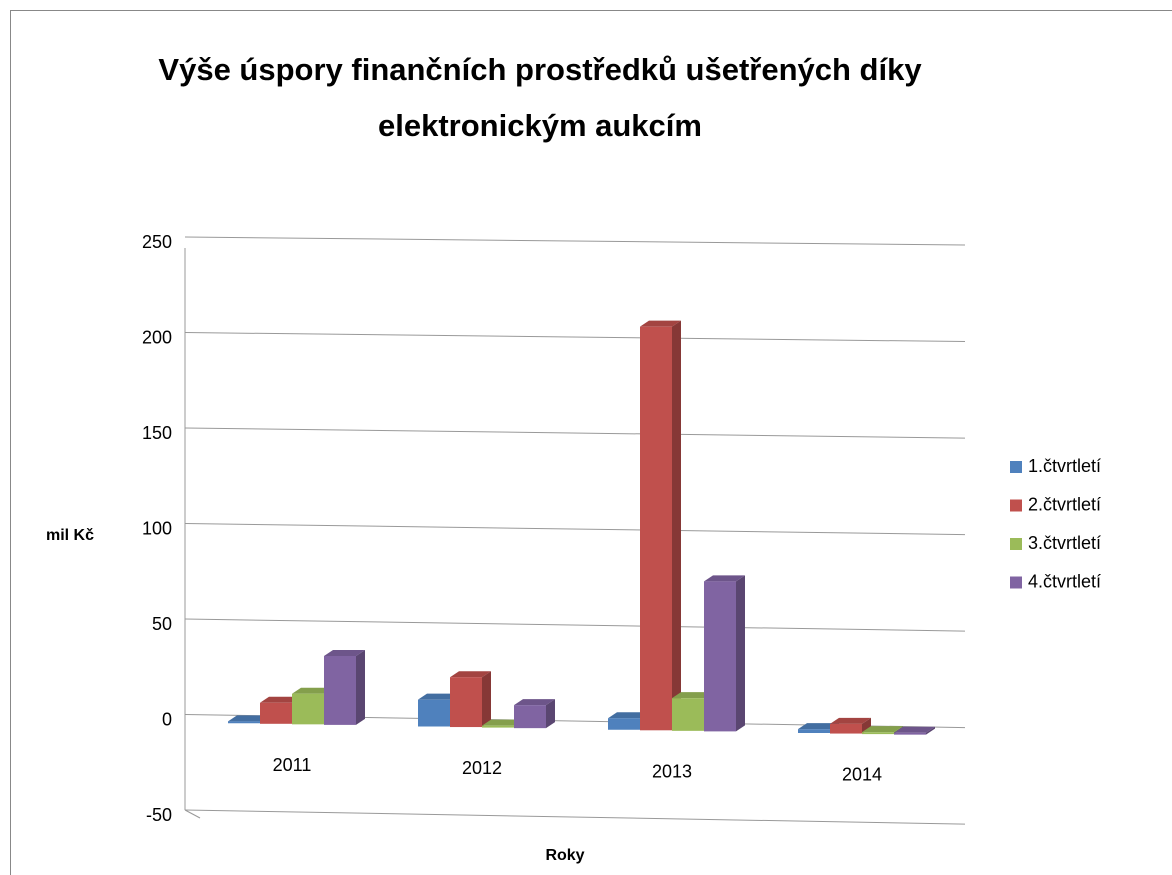 This screenshot has width=1172, height=875. I want to click on y-tick-label: 200, so click(157, 337).